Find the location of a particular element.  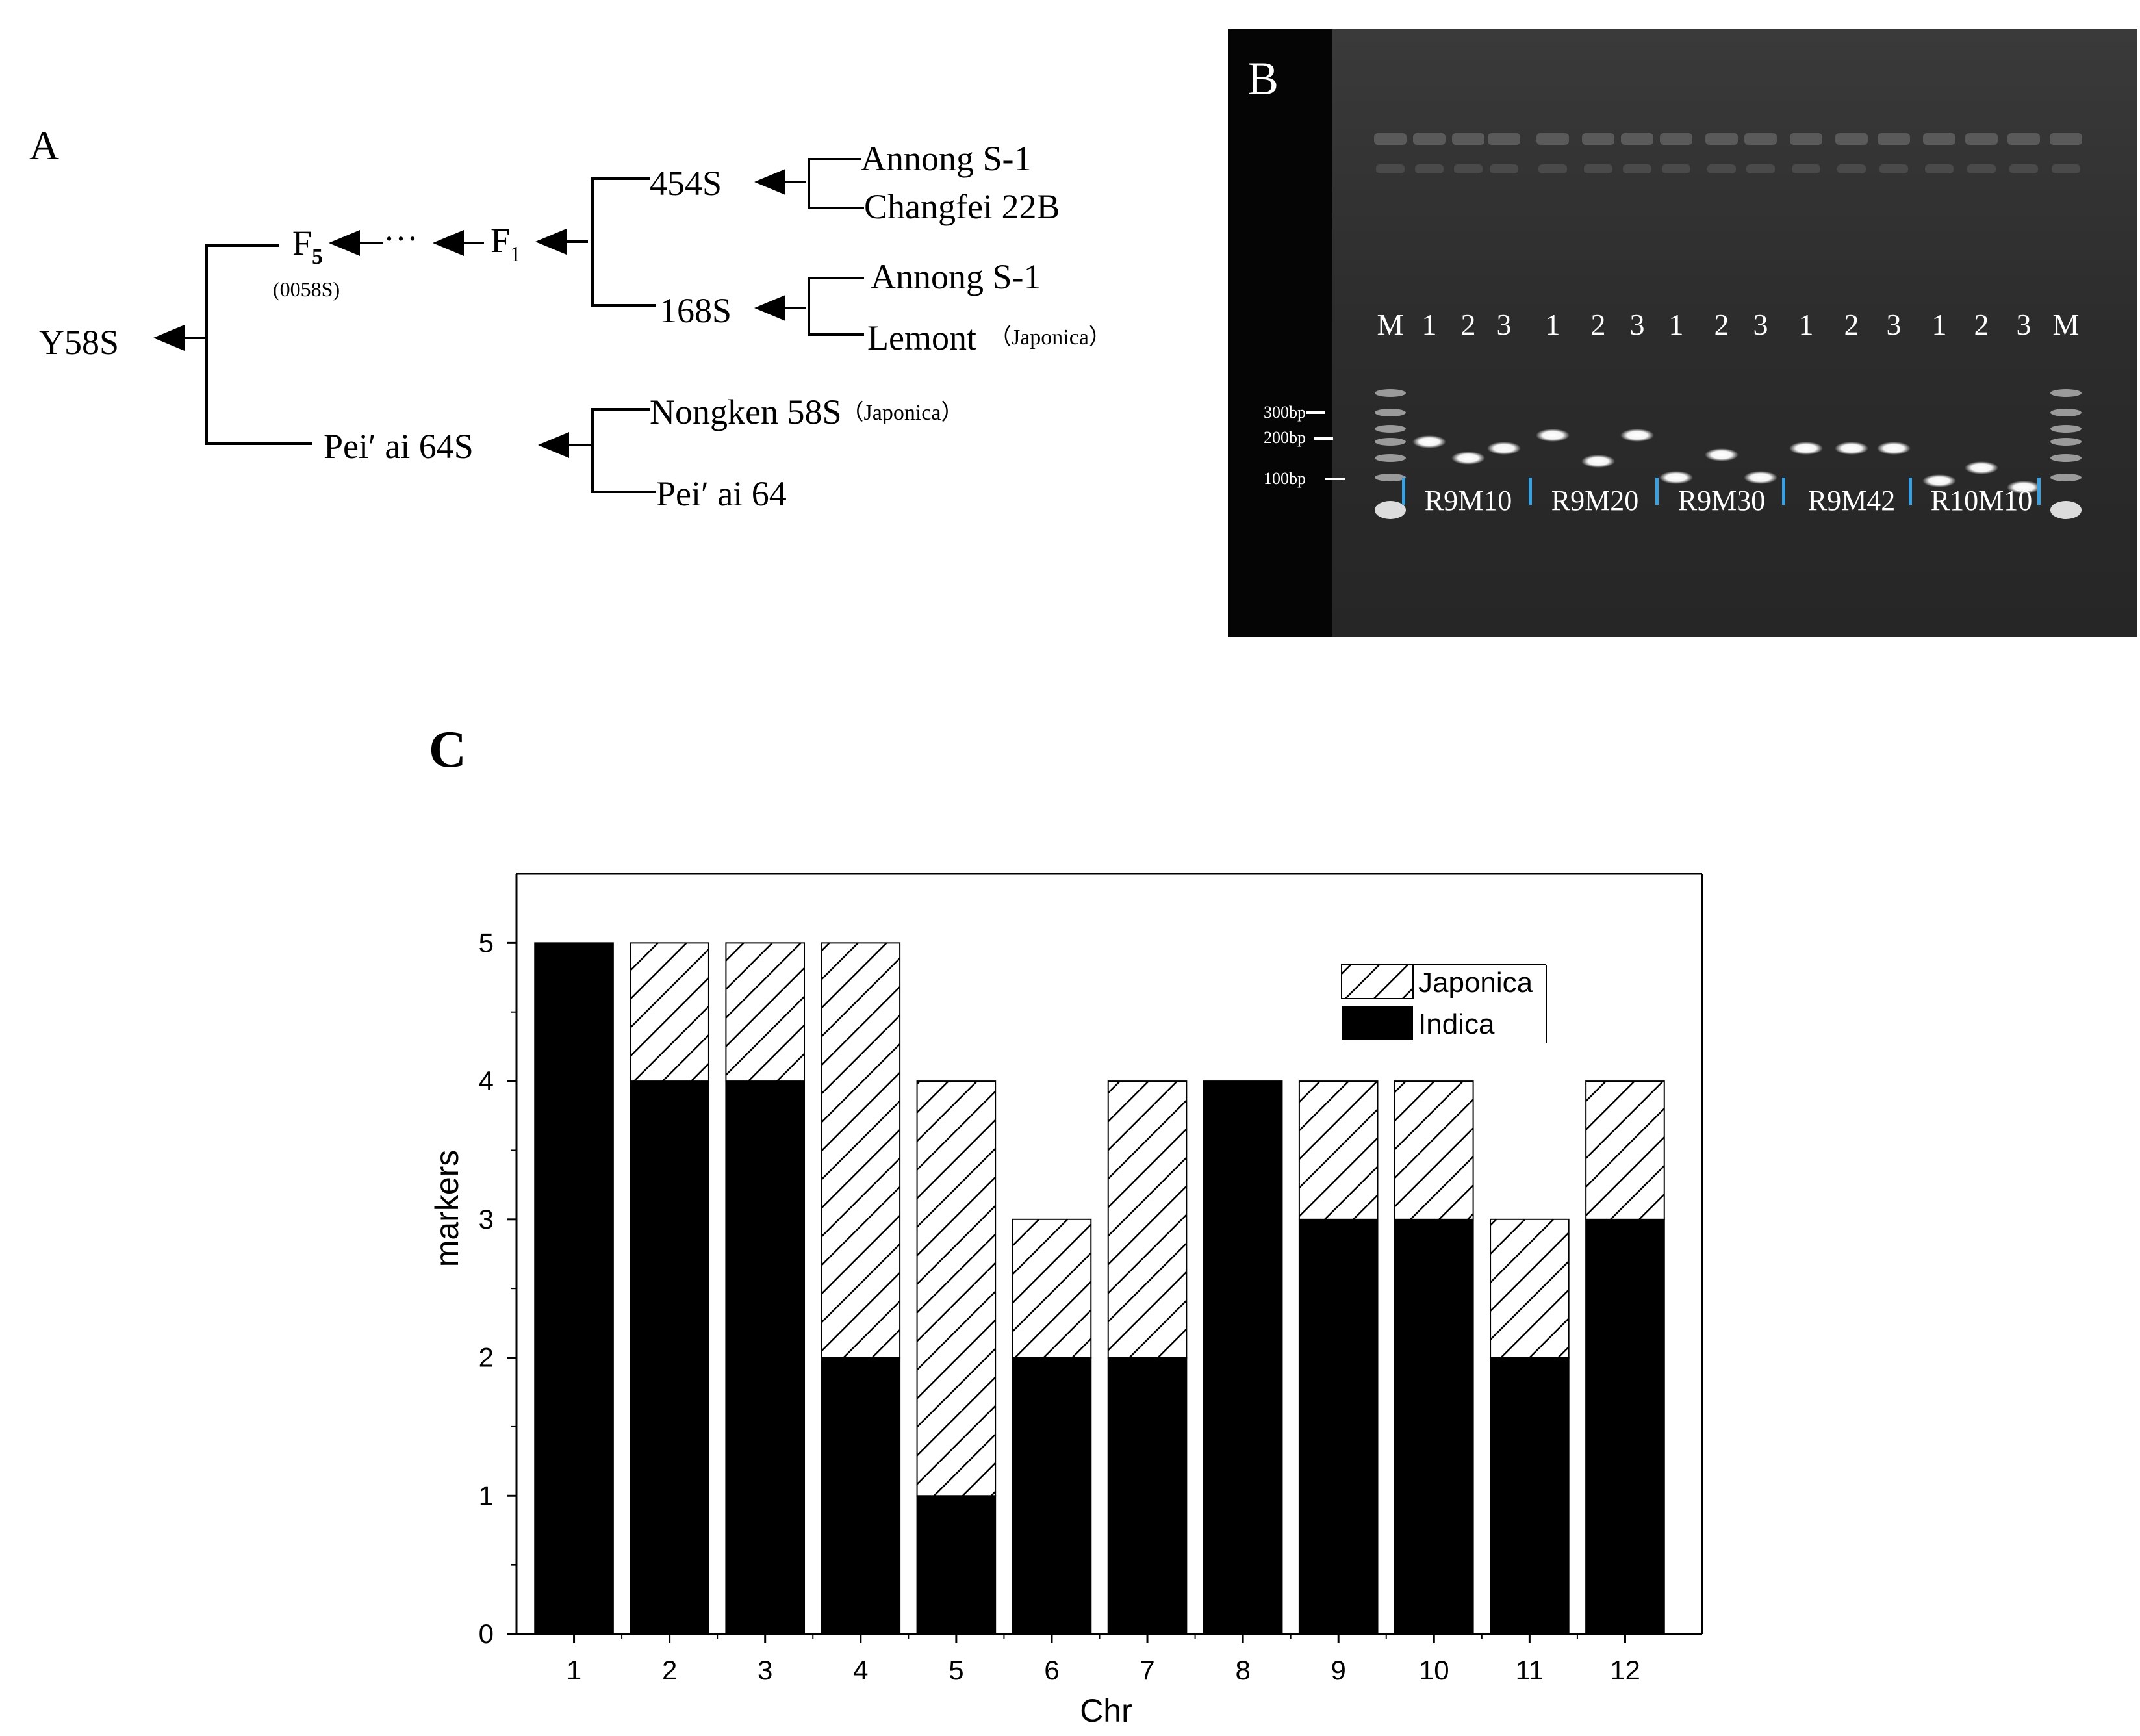

marker-name: R9M30 is located at coordinates (1721, 501).